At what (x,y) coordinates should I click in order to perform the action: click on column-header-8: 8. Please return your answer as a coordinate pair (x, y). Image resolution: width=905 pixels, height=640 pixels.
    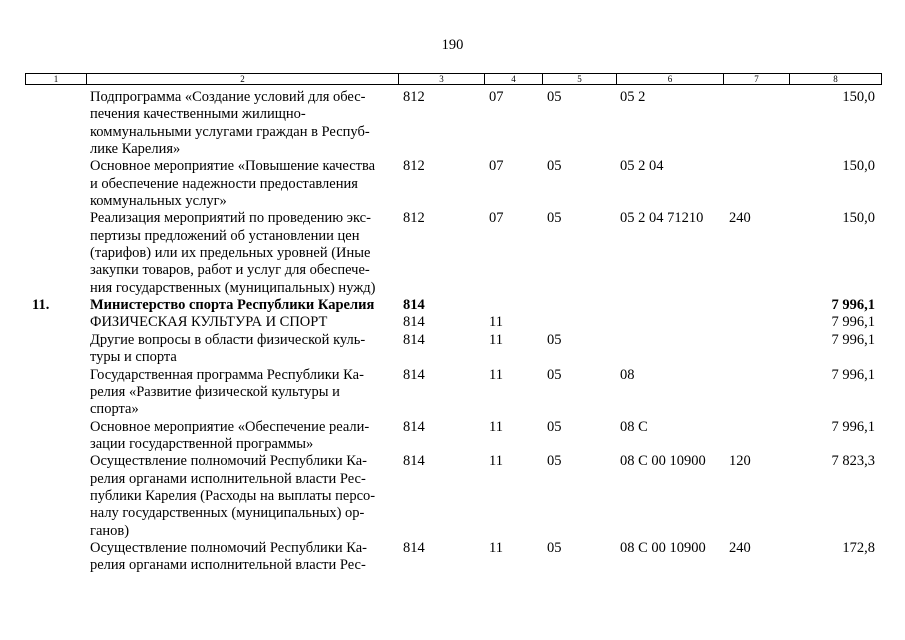
    Looking at the image, I should click on (835, 79).